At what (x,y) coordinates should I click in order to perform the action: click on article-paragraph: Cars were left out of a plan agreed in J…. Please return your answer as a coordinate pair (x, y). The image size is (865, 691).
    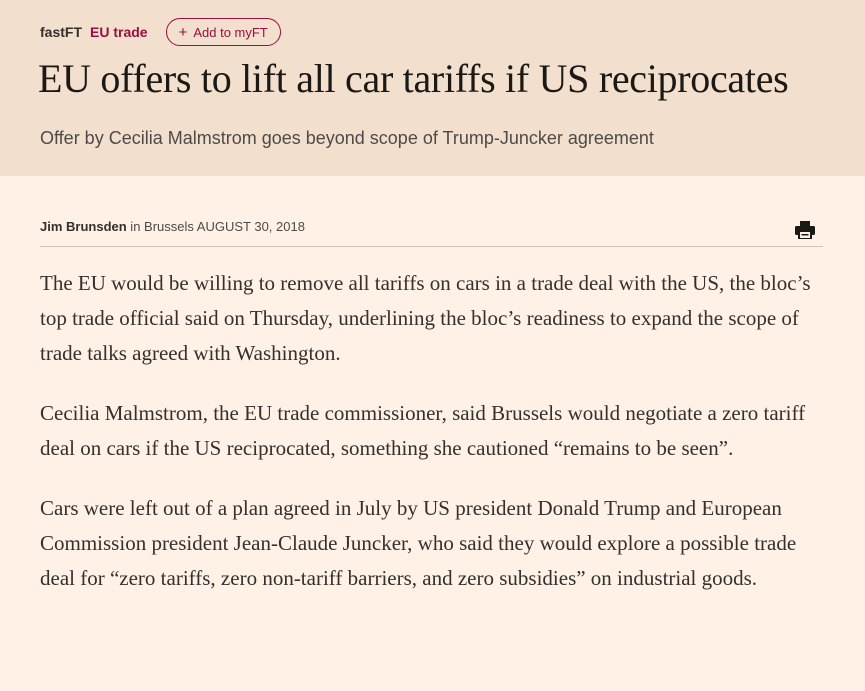
    Looking at the image, I should click on (418, 543).